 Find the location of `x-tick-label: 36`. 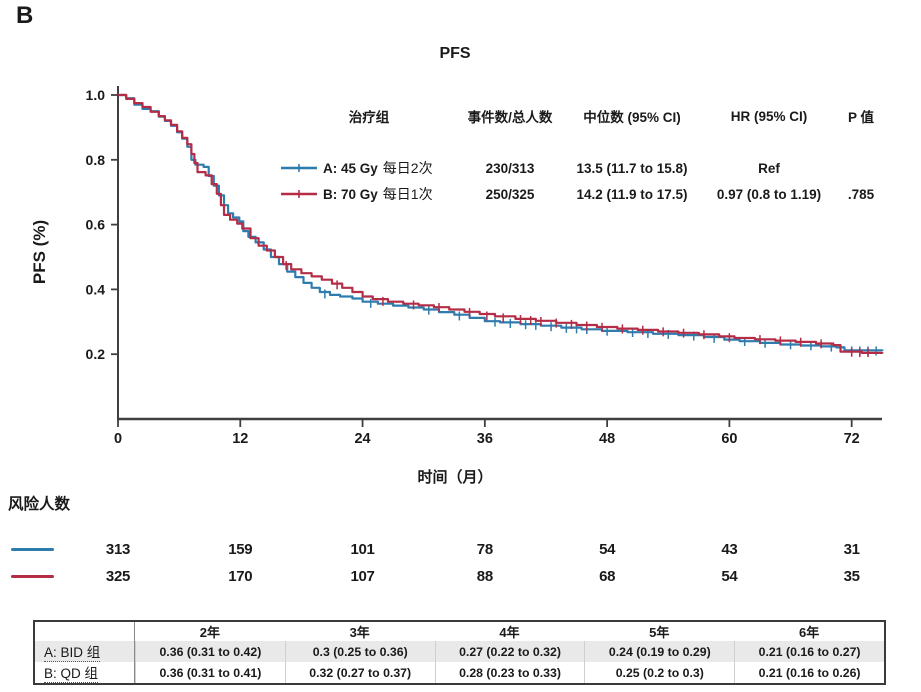

x-tick-label: 36 is located at coordinates (485, 439).